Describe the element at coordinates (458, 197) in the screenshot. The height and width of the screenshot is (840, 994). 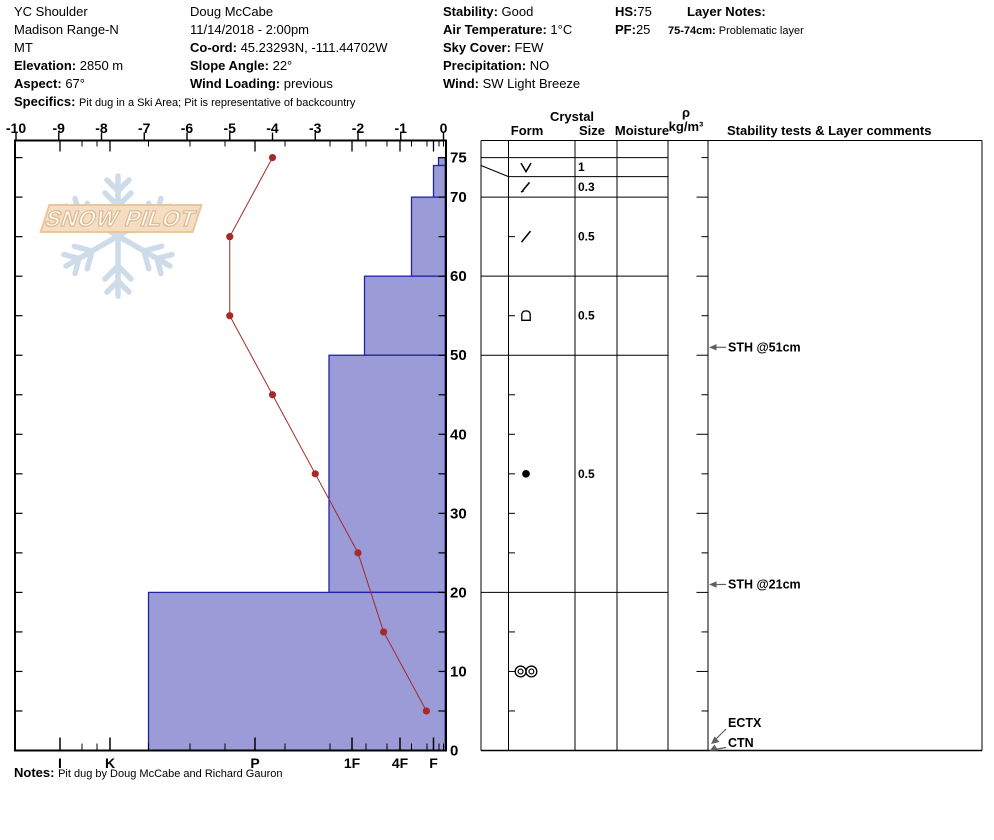
I see `depth-label: 70` at that location.